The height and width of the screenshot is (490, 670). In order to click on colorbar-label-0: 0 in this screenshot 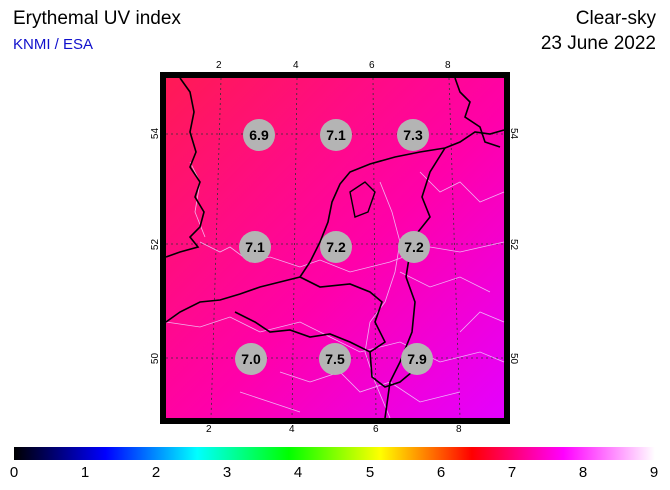, I will do `click(14, 472)`.